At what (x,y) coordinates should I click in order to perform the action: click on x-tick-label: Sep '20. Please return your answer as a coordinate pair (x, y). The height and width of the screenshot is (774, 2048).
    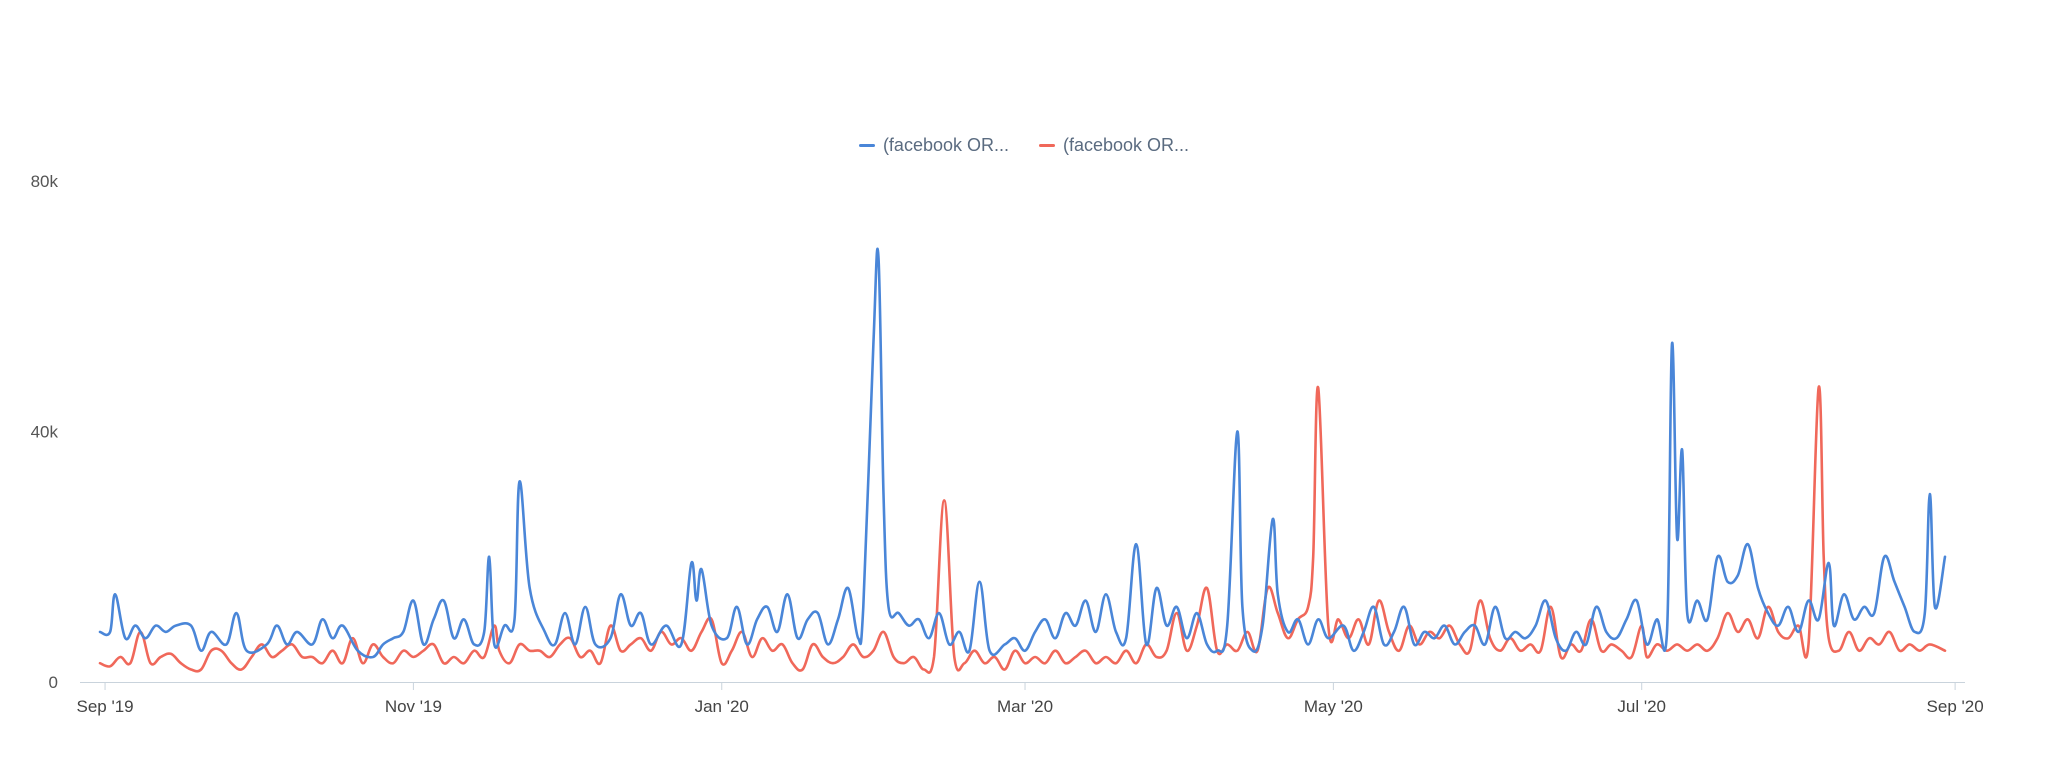
    Looking at the image, I should click on (1955, 706).